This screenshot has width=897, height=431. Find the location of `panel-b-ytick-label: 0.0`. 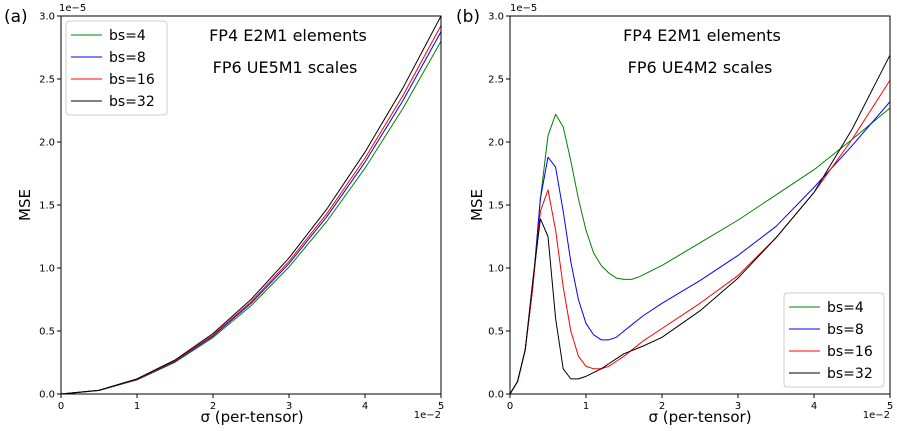

panel-b-ytick-label: 0.0 is located at coordinates (496, 395).